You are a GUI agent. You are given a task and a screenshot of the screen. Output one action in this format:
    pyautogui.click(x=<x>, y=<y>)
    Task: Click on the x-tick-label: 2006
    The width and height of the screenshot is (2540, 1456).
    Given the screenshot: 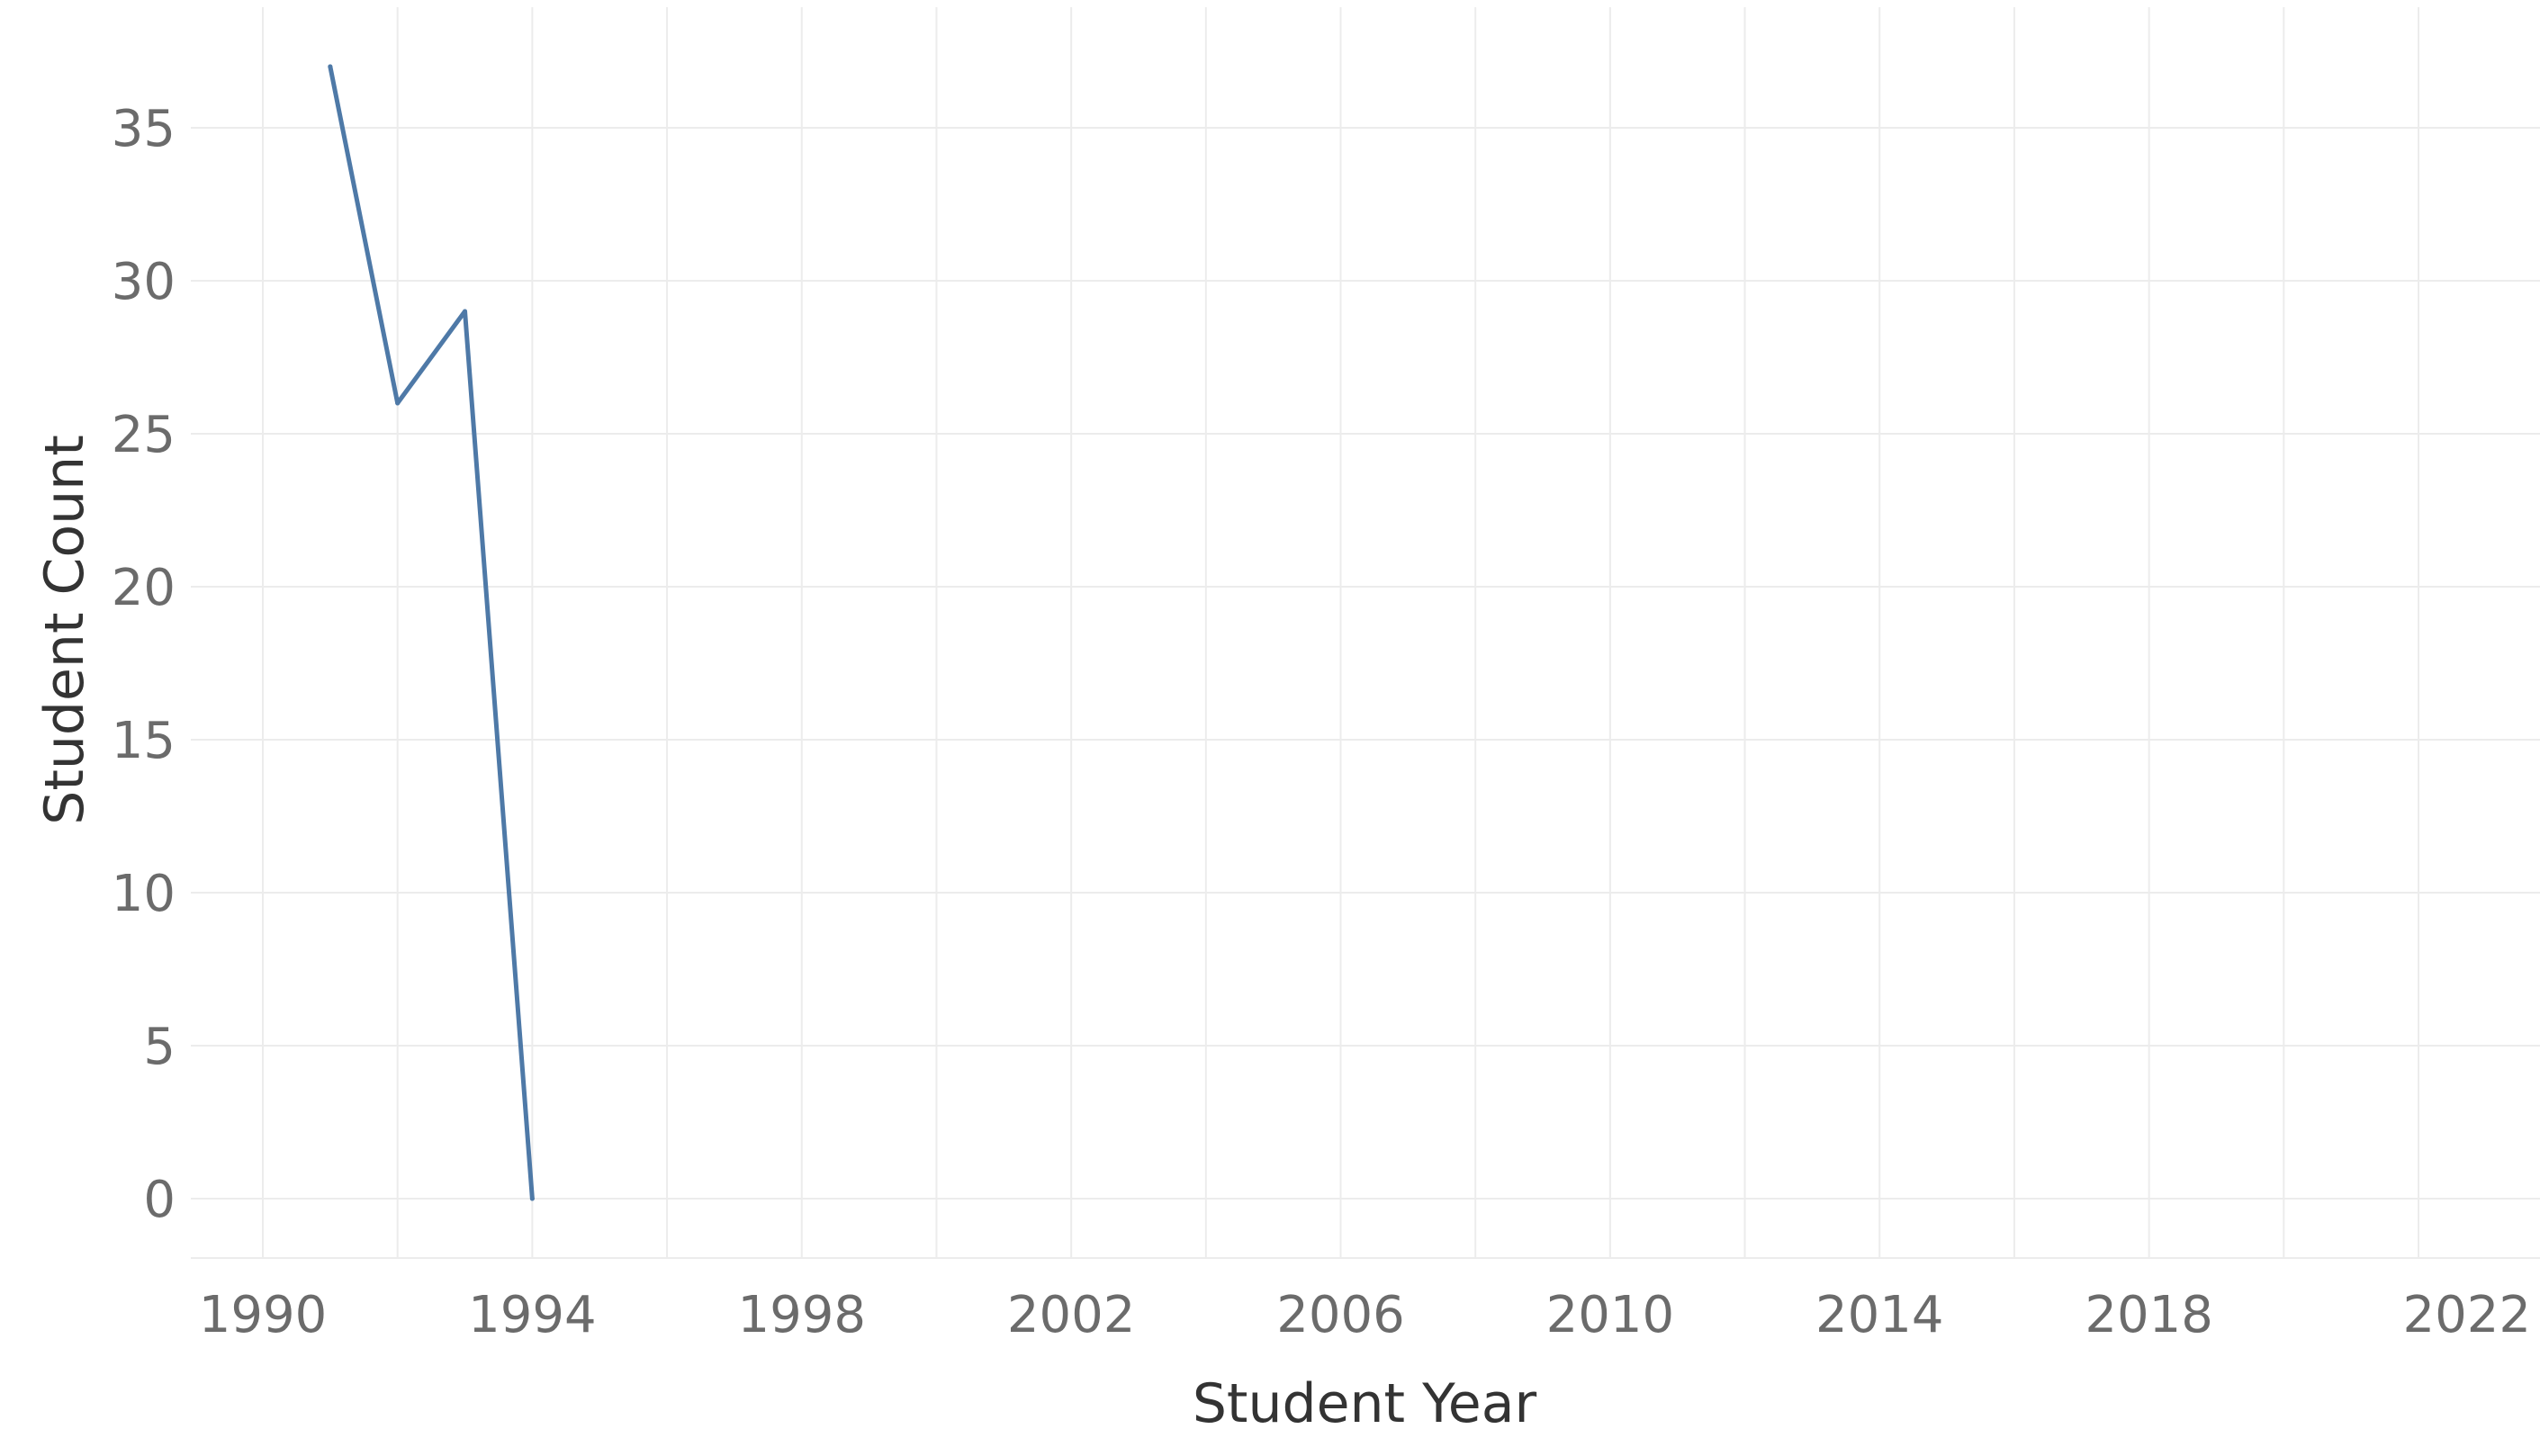 What is the action you would take?
    pyautogui.click(x=1340, y=1315)
    